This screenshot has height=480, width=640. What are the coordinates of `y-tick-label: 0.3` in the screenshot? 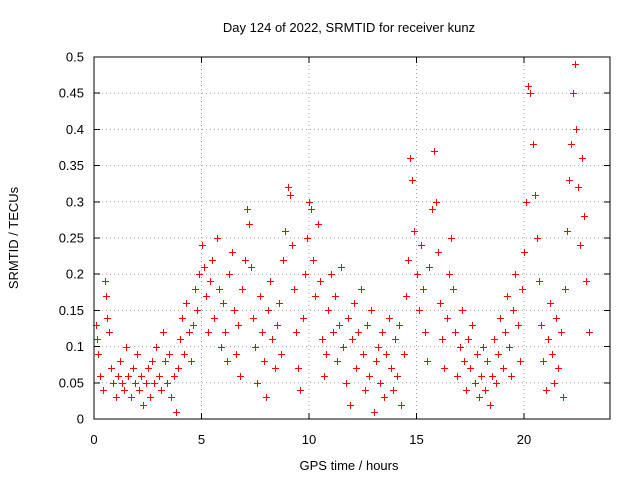 It's located at (75, 201).